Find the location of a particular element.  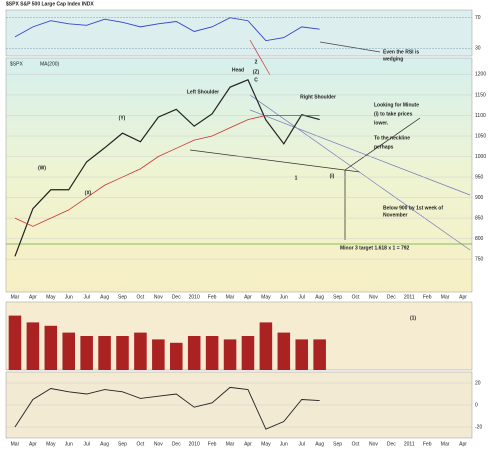

annotation: (Y) is located at coordinates (122, 118).